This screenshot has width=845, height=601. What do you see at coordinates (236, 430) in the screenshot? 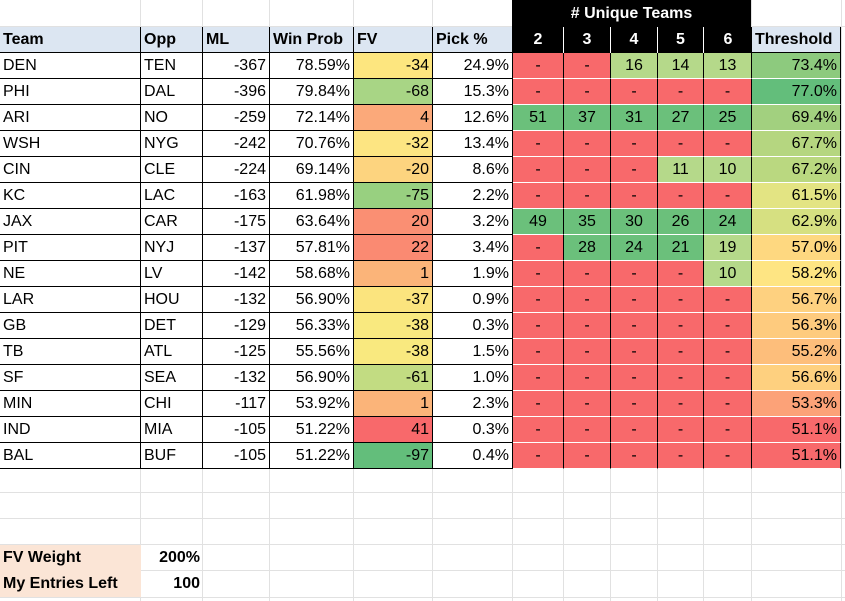
I see `ml-cell: -105` at bounding box center [236, 430].